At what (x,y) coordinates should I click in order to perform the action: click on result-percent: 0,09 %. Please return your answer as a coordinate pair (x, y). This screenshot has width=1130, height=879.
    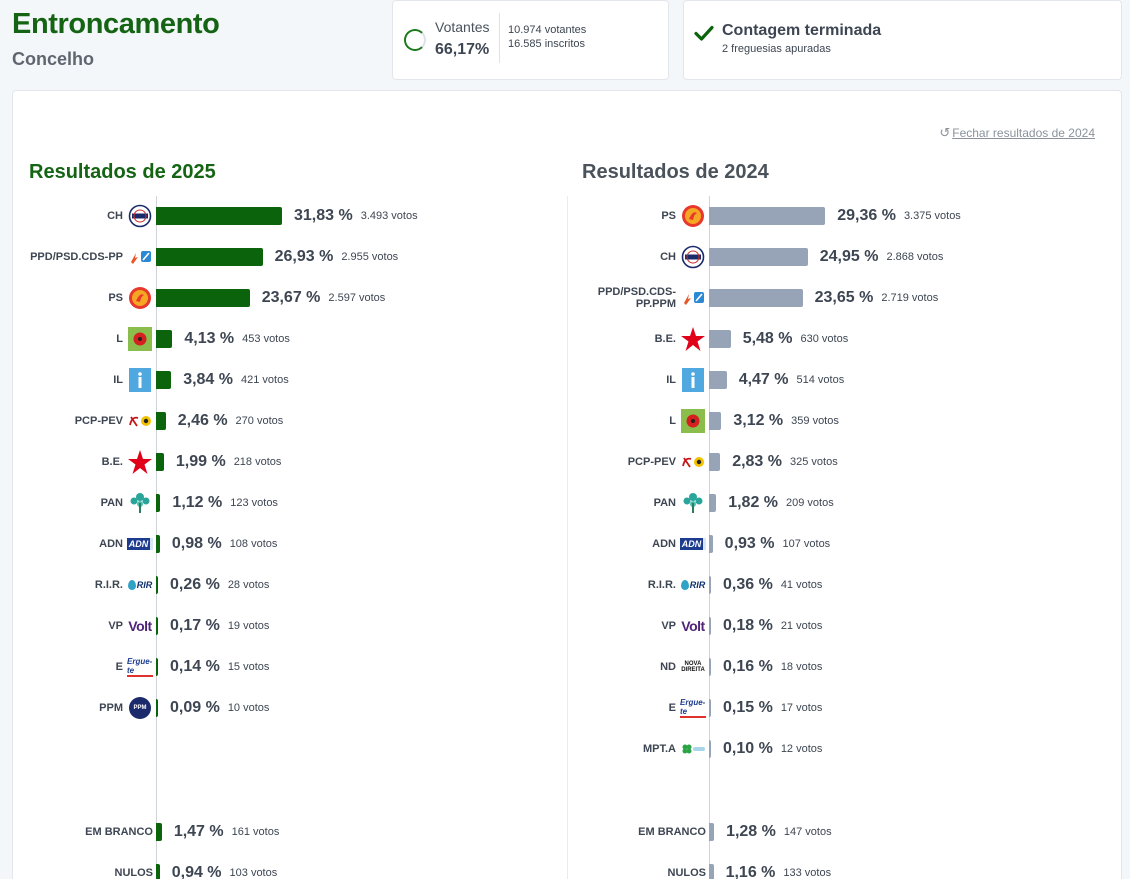
    Looking at the image, I should click on (195, 707).